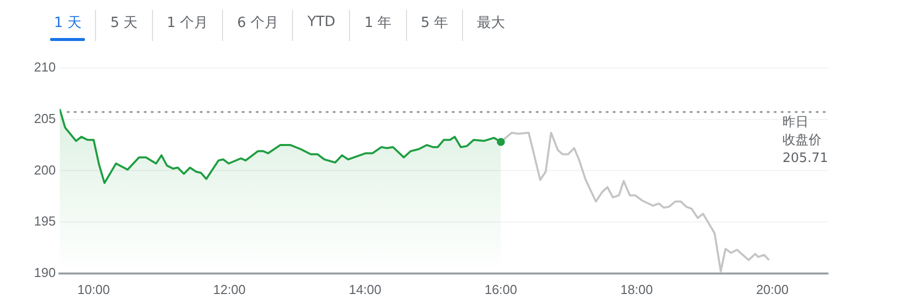 The height and width of the screenshot is (301, 900). I want to click on y-tick-label: 195, so click(45, 221).